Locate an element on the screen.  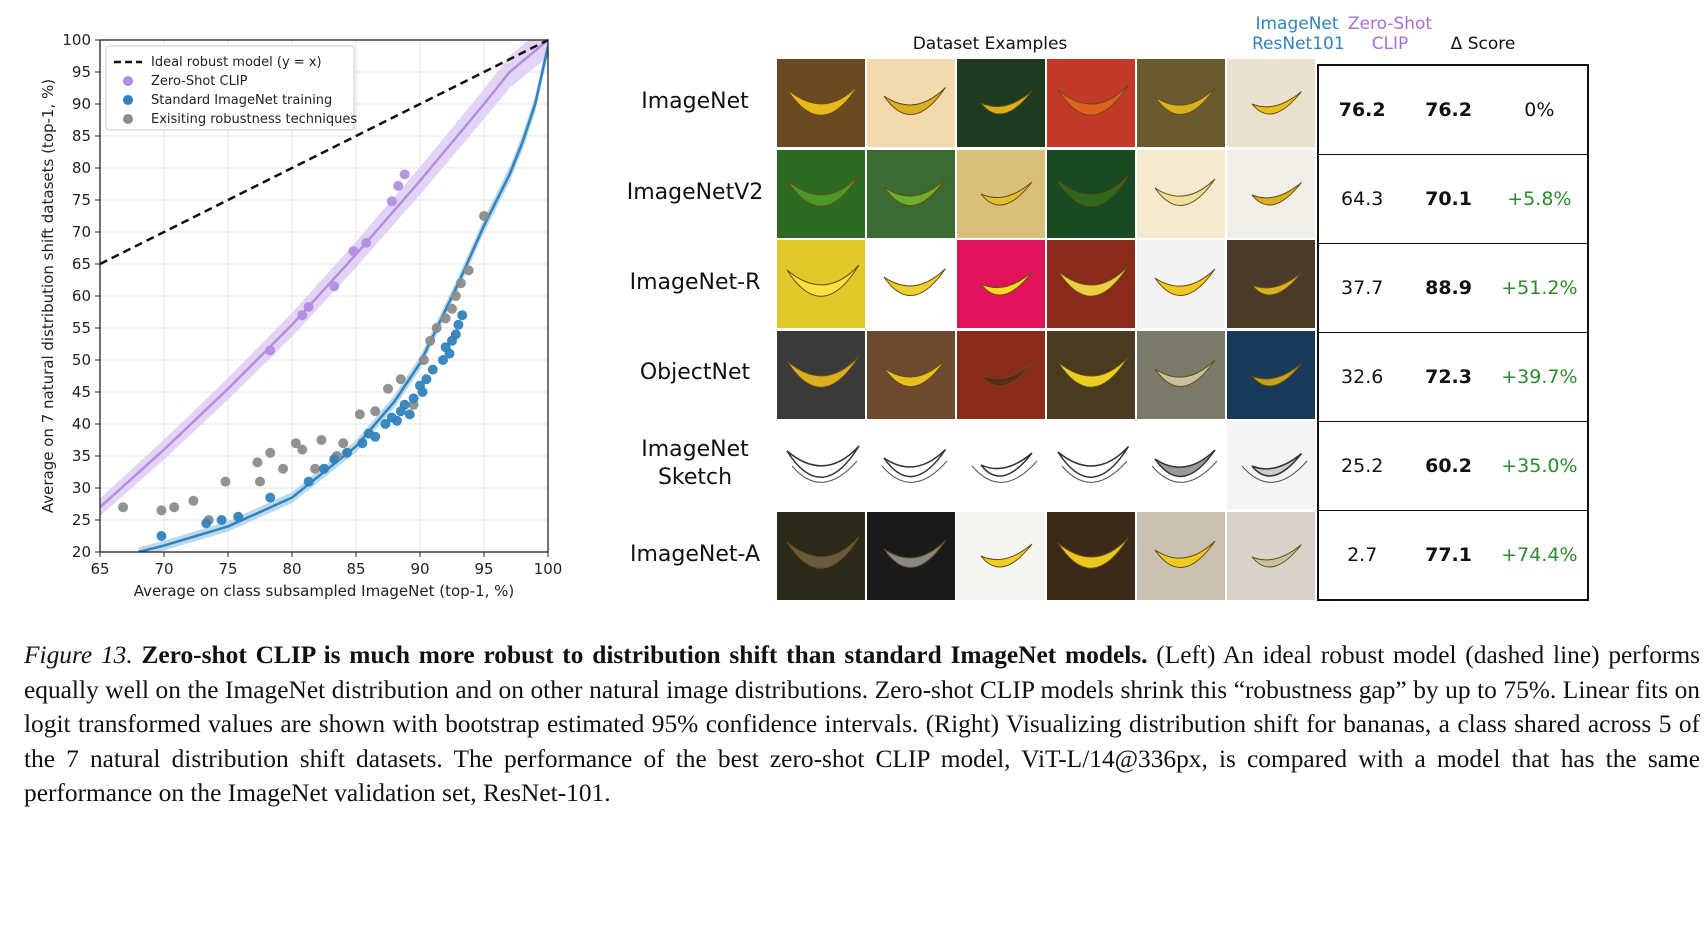
y-tick-label: 50 is located at coordinates (81, 360).